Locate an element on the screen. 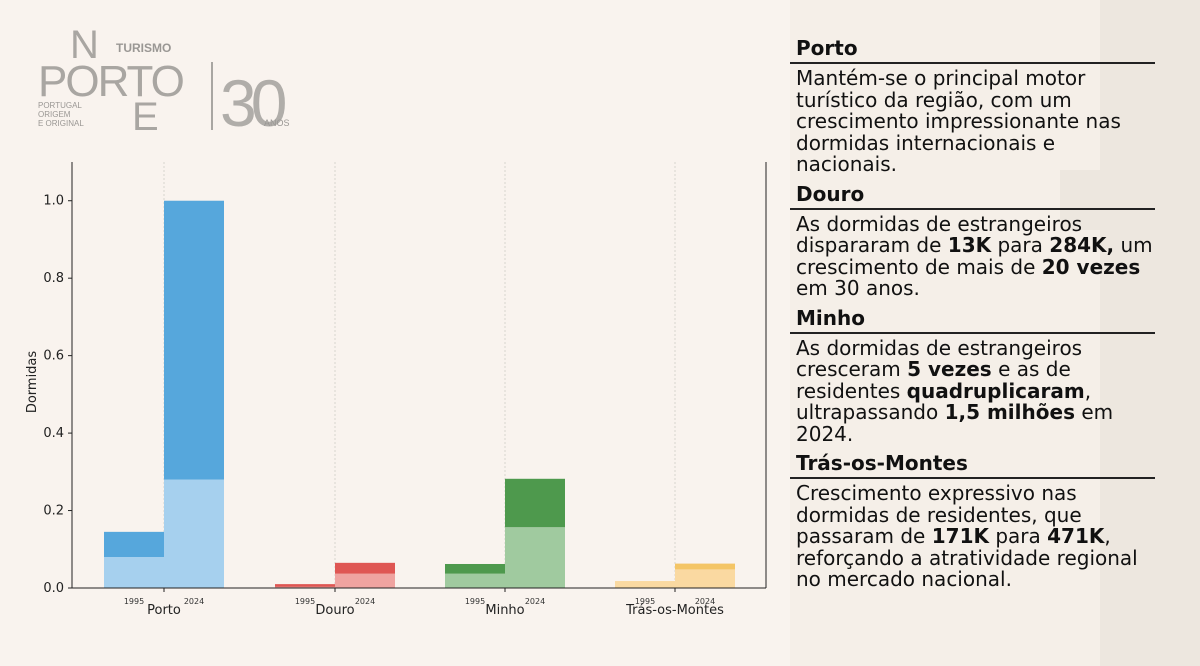 Image resolution: width=1200 pixels, height=666 pixels. y-axis-label: Dormidas is located at coordinates (32, 382).